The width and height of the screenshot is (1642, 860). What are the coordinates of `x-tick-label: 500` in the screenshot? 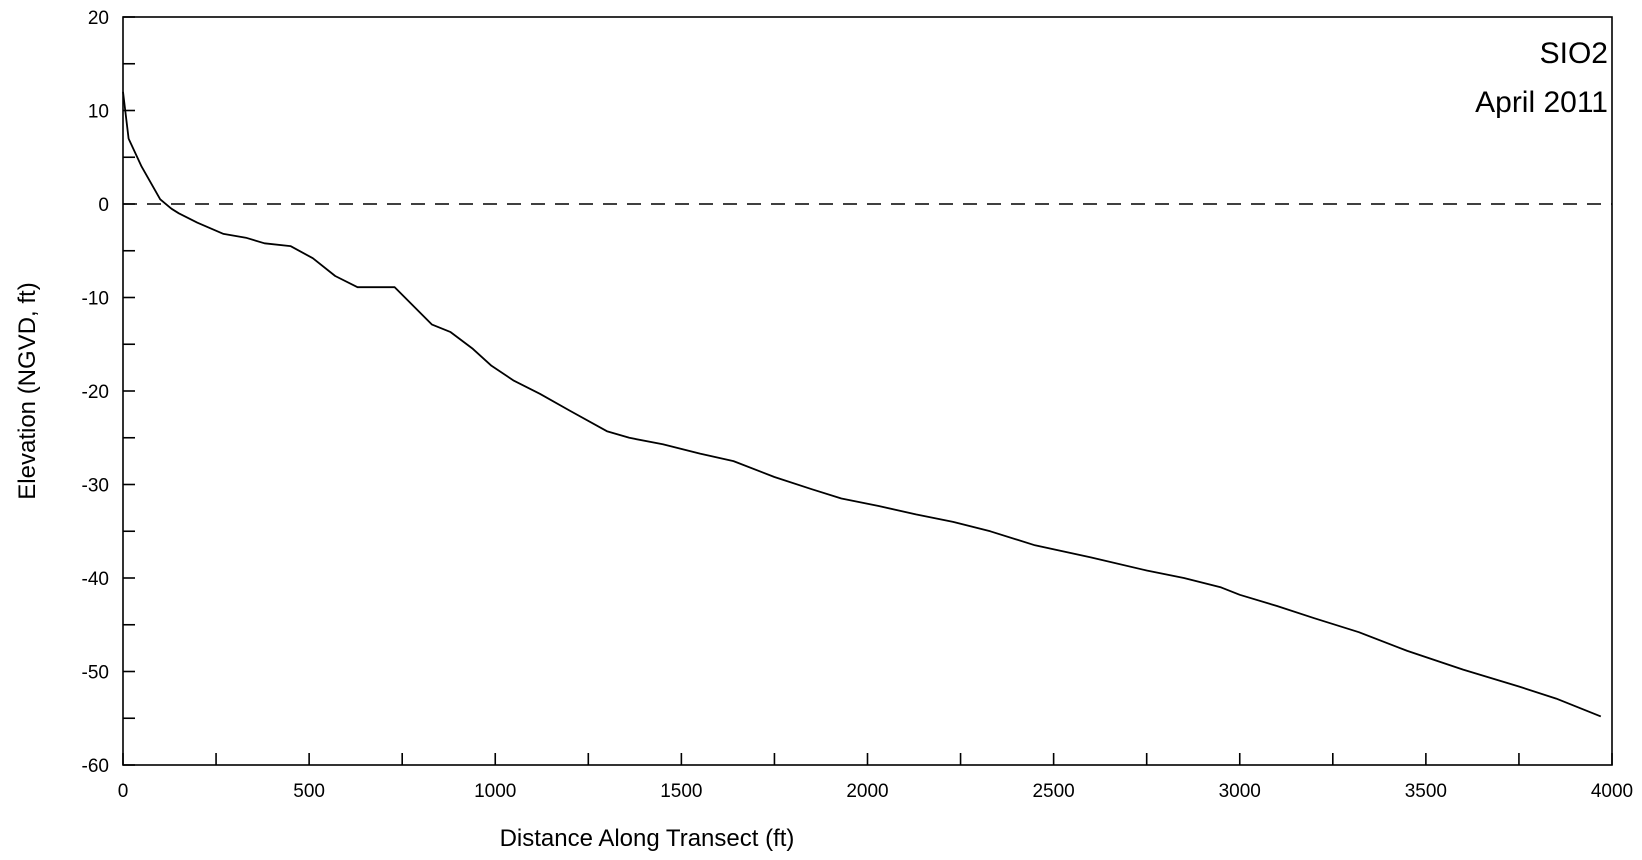 It's located at (309, 791).